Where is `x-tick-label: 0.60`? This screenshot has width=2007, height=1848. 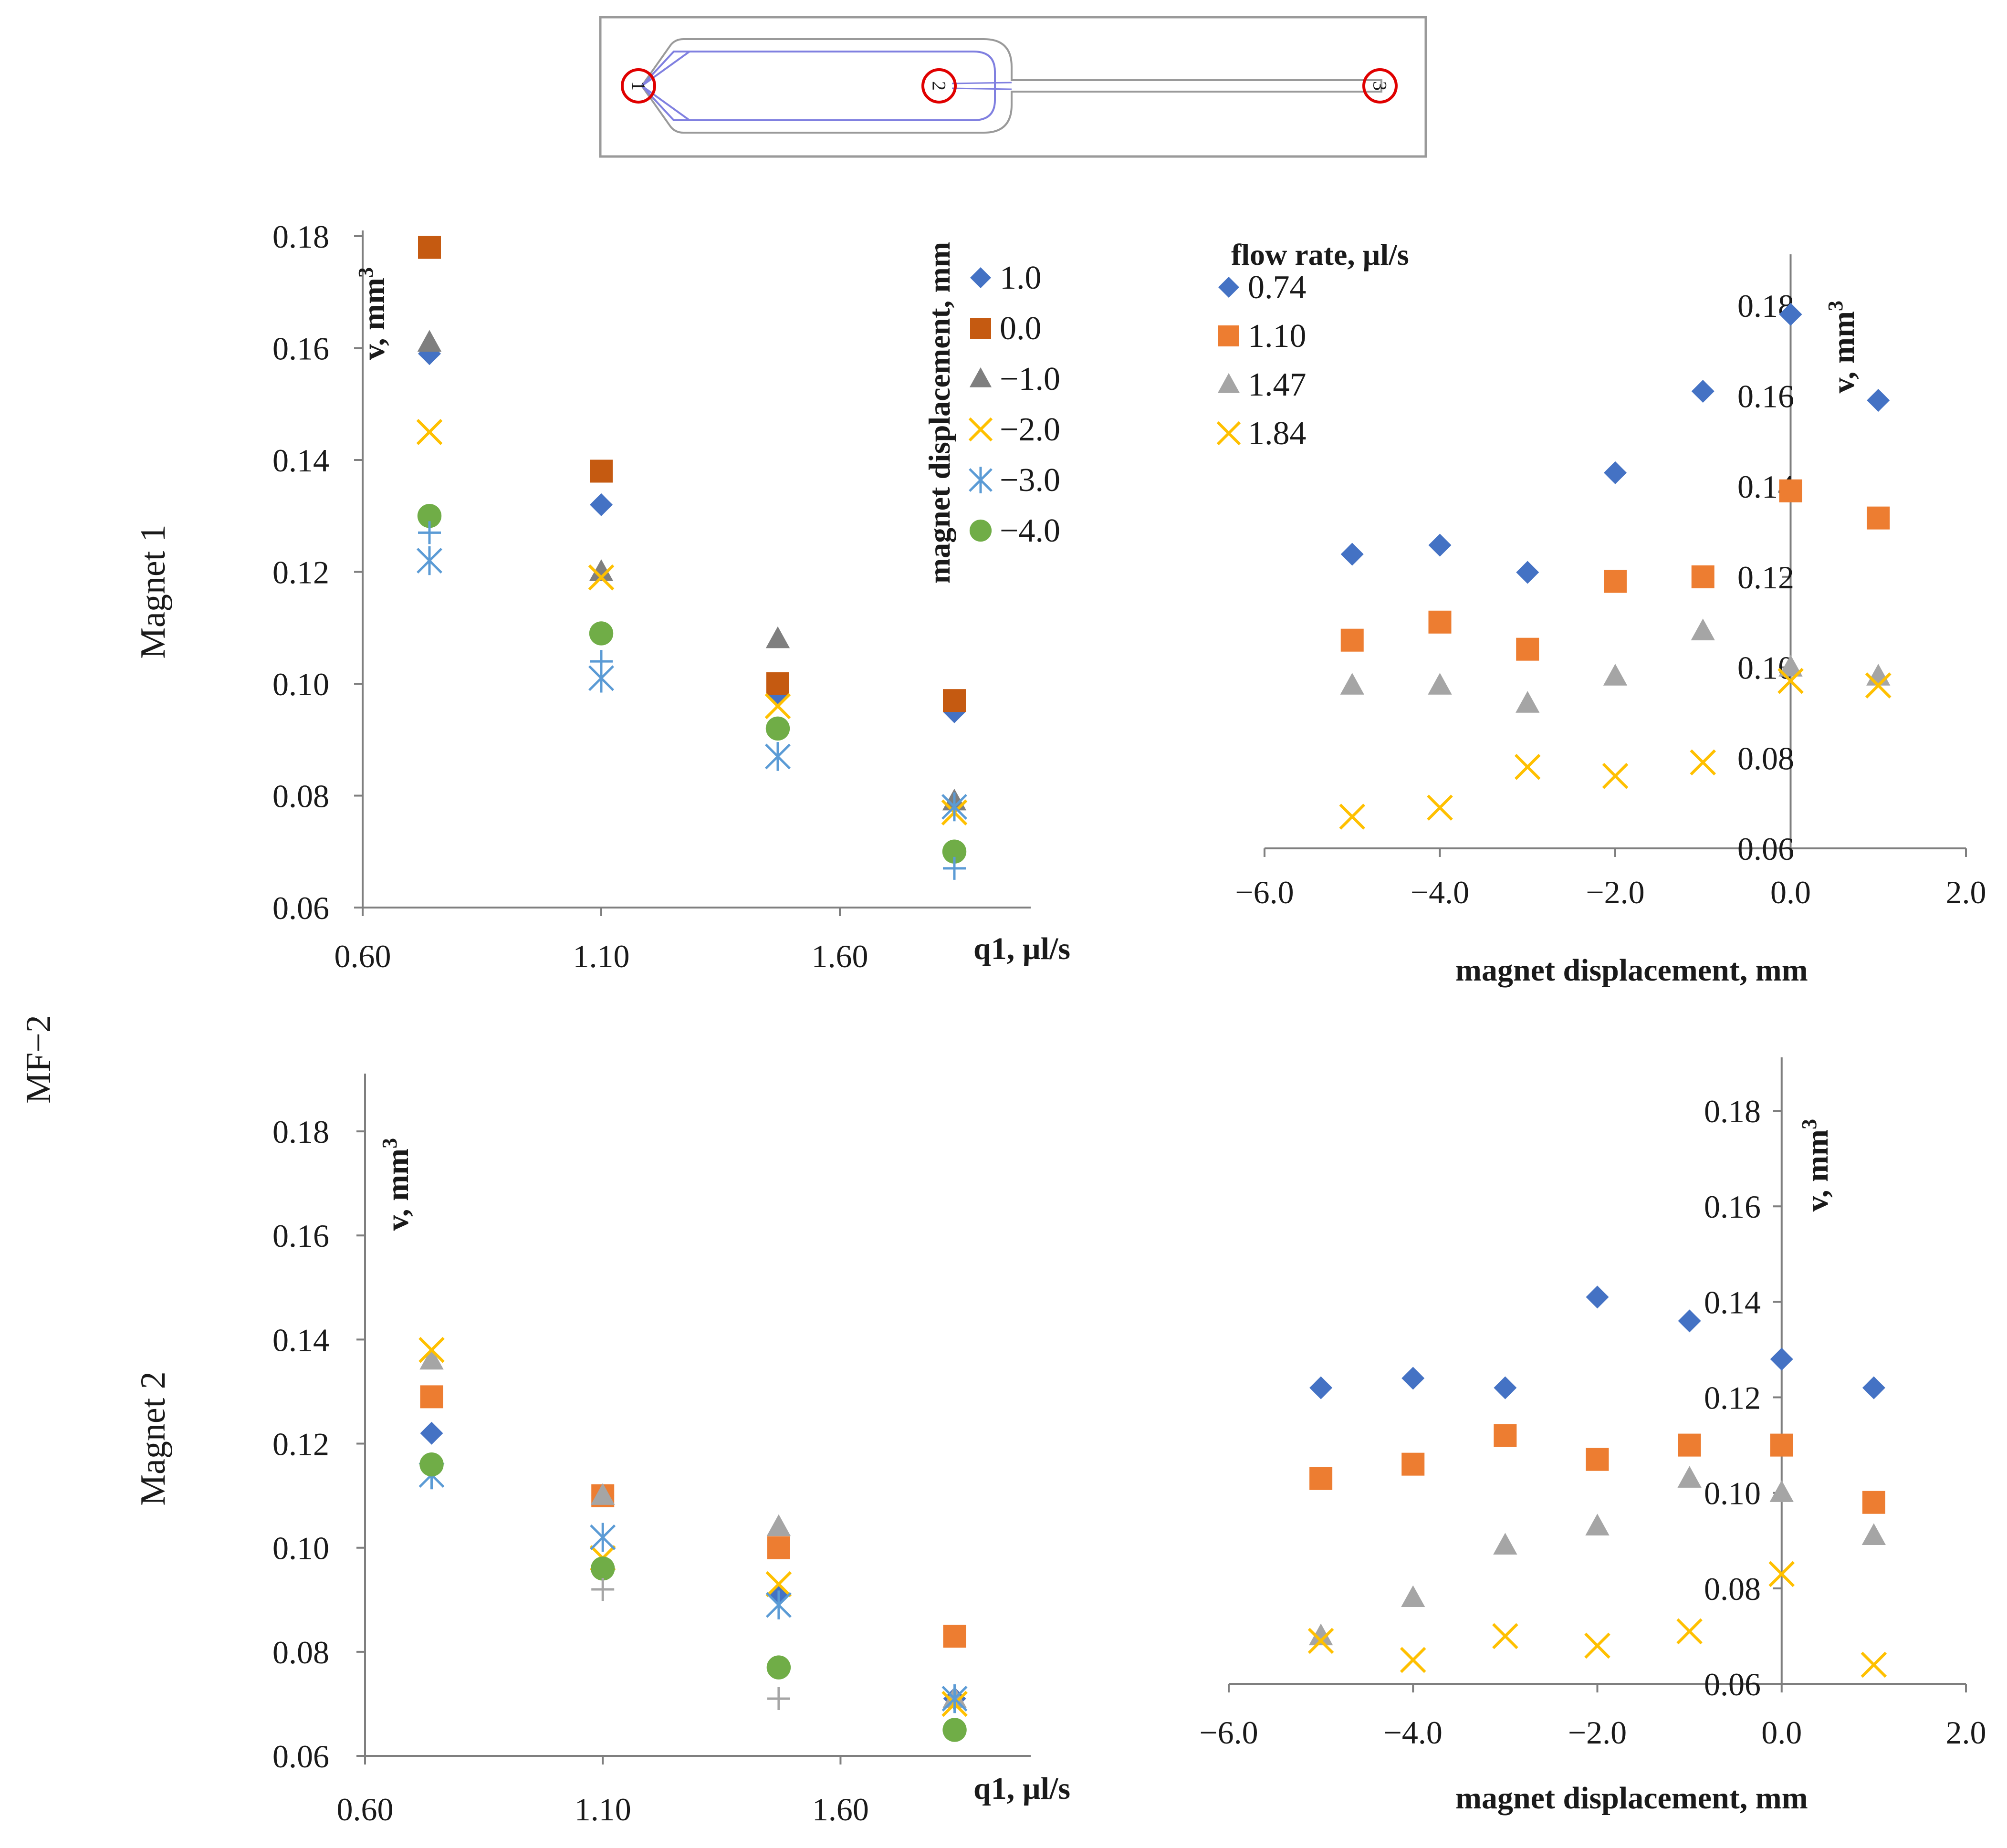 x-tick-label: 0.60 is located at coordinates (362, 956).